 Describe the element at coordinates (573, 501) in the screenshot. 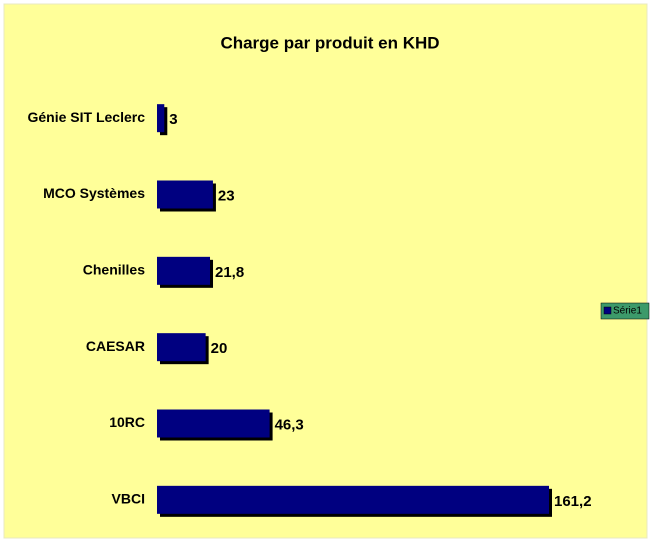

I see `data-label: 161,2` at that location.